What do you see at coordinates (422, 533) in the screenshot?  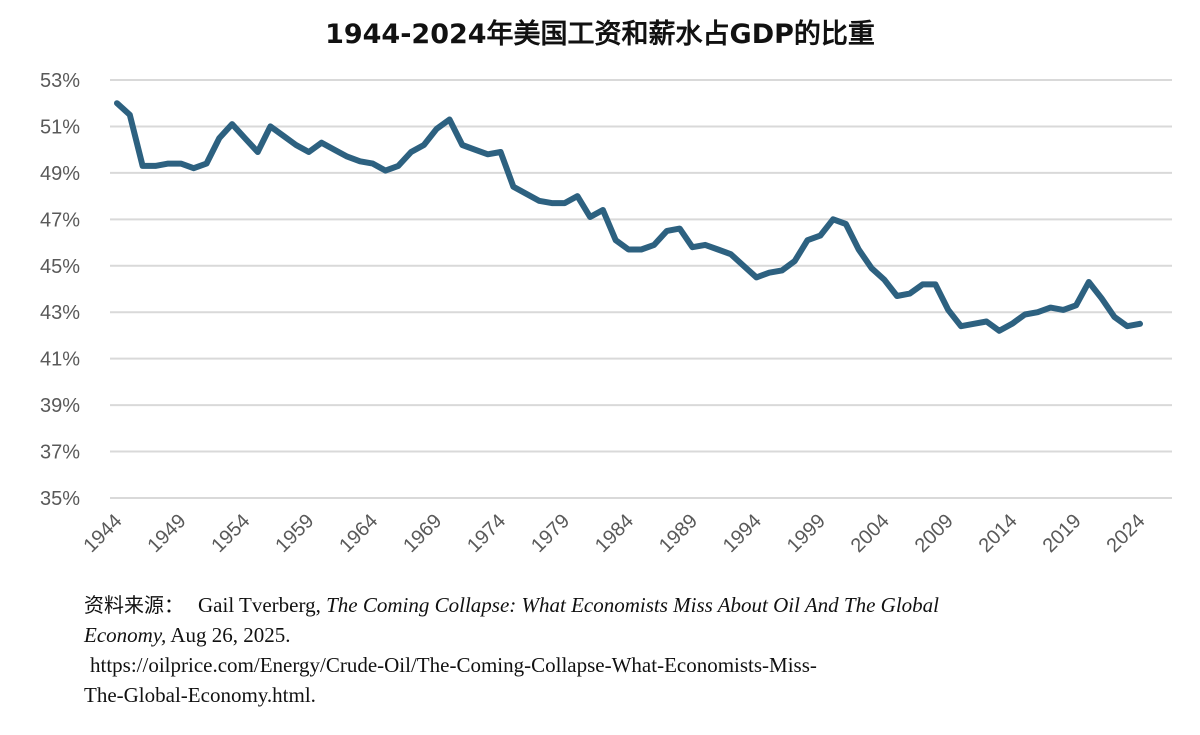 I see `x-tick-label: 1969` at bounding box center [422, 533].